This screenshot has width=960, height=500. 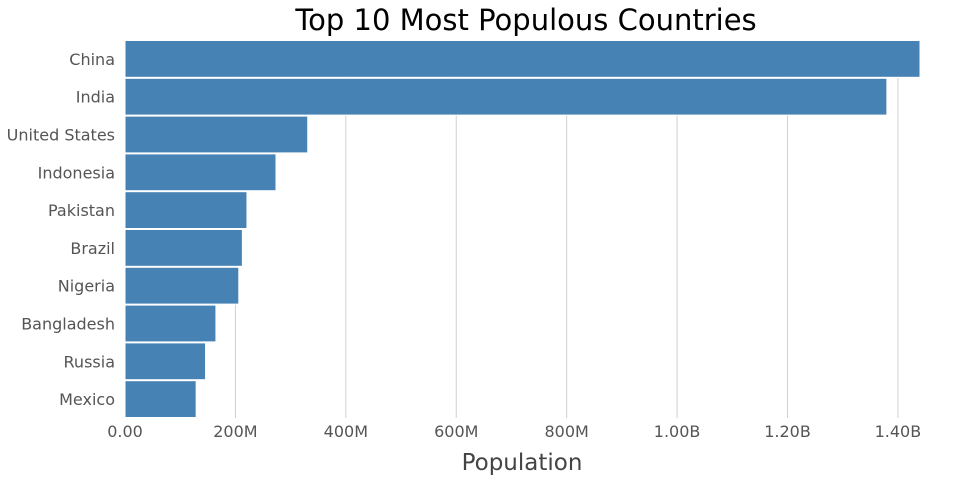 What do you see at coordinates (186, 210) in the screenshot?
I see `bar-pakistan` at bounding box center [186, 210].